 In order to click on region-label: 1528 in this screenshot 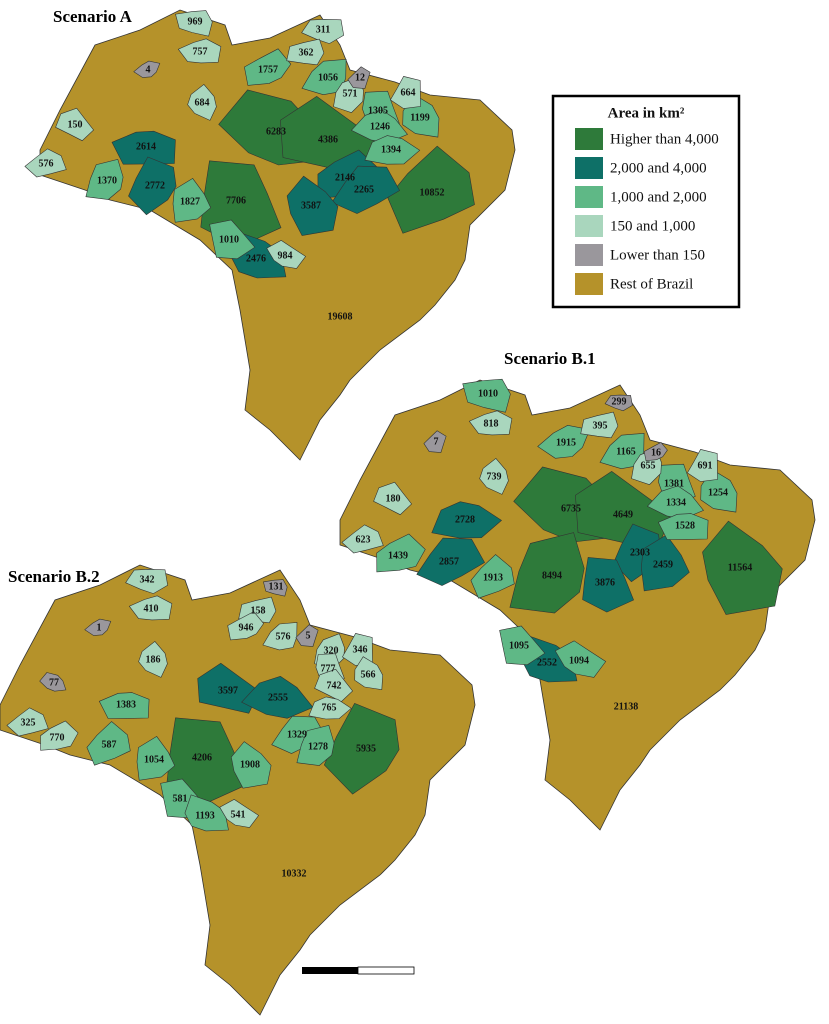, I will do `click(685, 525)`.